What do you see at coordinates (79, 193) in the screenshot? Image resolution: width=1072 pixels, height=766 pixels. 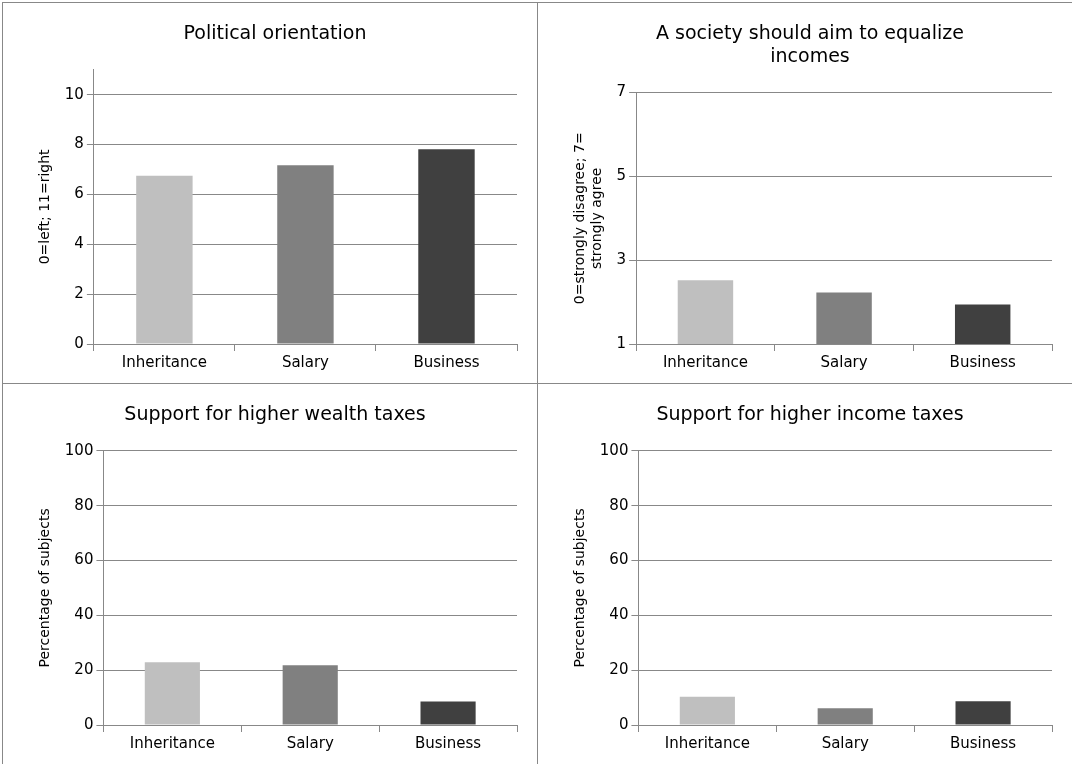 I see `y-tick-label: 6` at bounding box center [79, 193].